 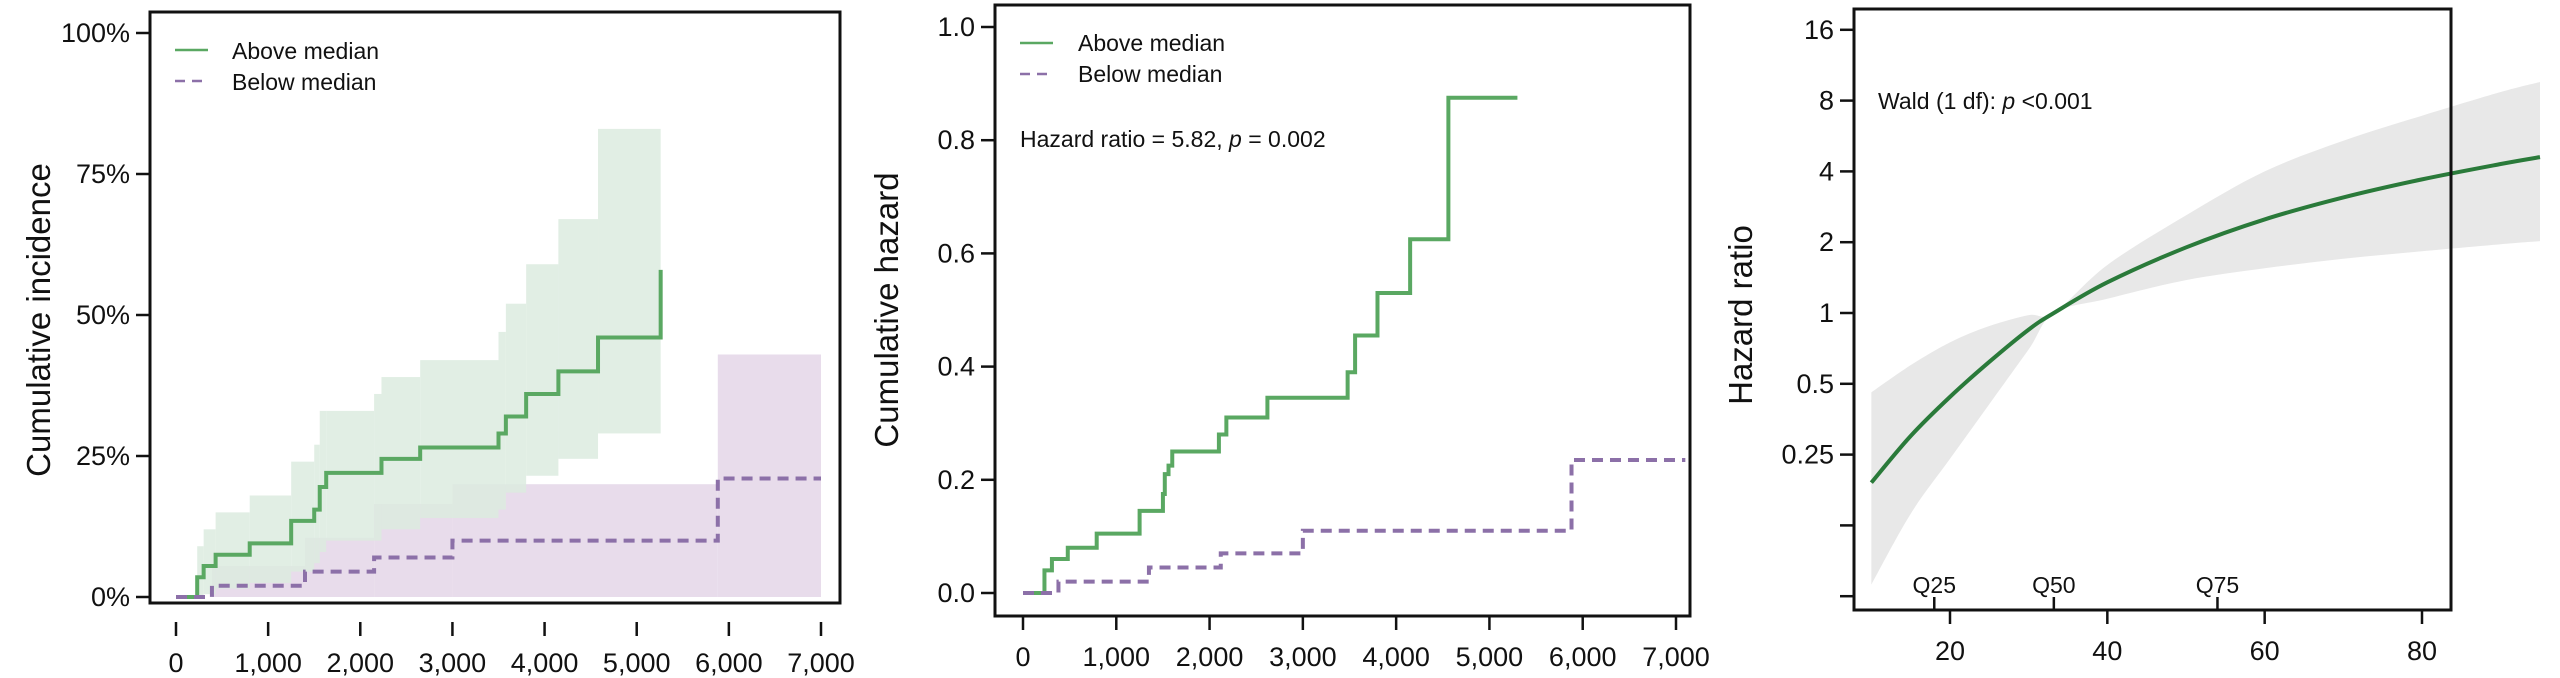 What do you see at coordinates (95, 33) in the screenshot?
I see `y-tick-label: 100%` at bounding box center [95, 33].